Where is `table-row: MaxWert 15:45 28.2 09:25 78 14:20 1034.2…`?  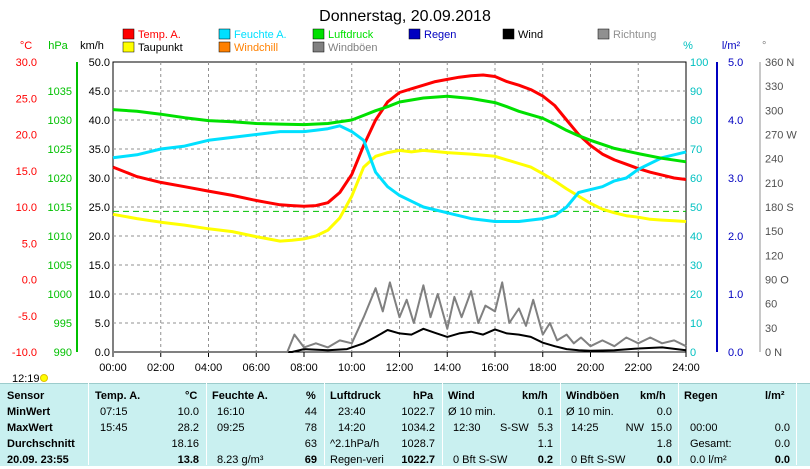 table-row: MaxWert 15:45 28.2 09:25 78 14:20 1034.2… is located at coordinates (405, 429).